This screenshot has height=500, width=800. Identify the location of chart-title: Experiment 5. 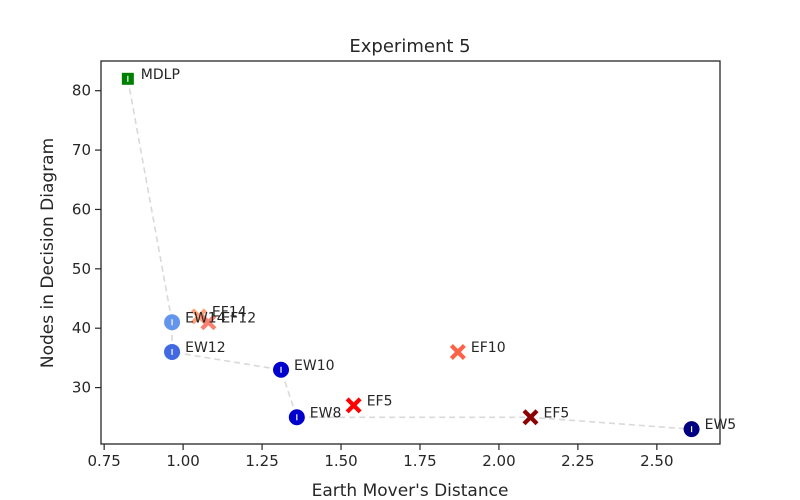
(409, 46).